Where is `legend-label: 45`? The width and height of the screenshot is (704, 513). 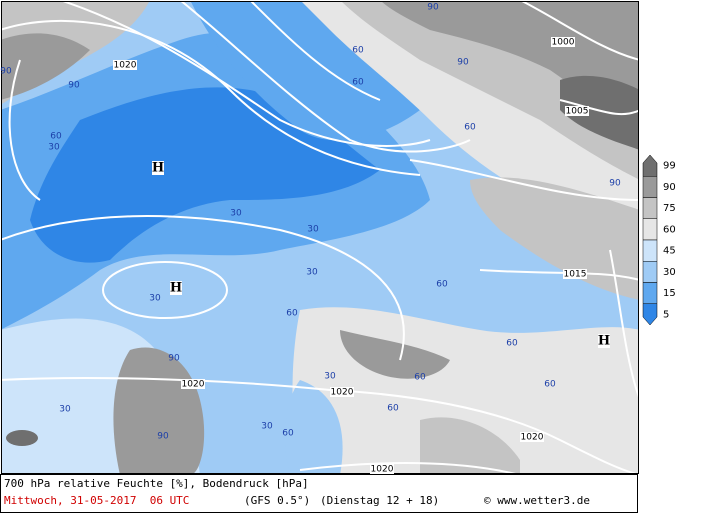 legend-label: 45 is located at coordinates (669, 251).